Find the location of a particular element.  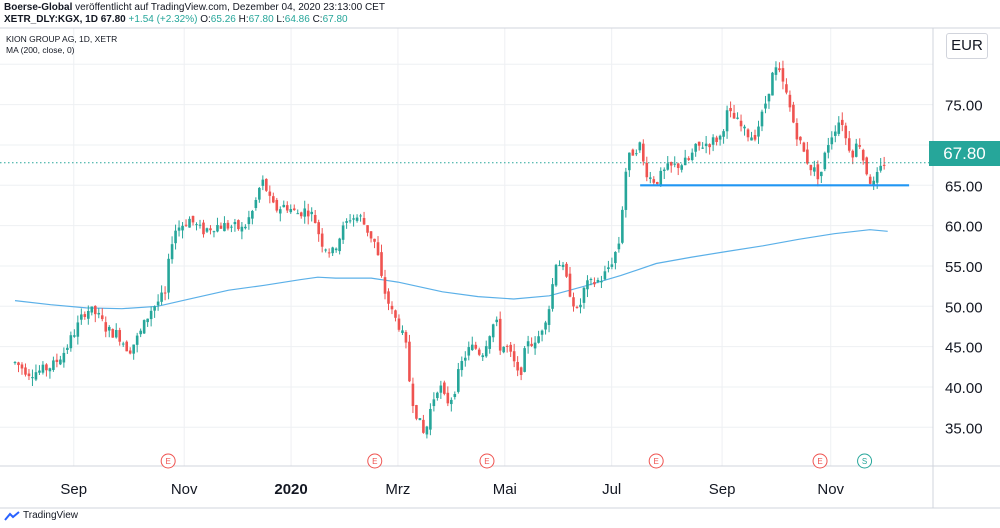

x-tick-label: Jul is located at coordinates (611, 489).